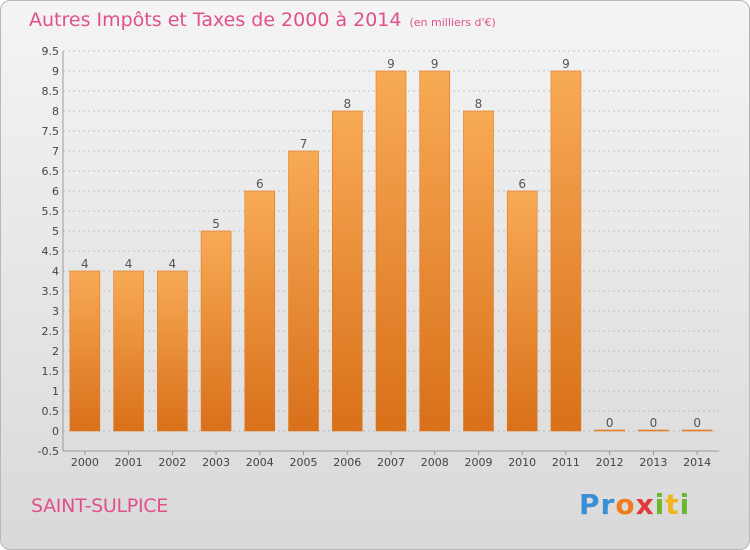  Describe the element at coordinates (609, 430) in the screenshot. I see `bar-2012` at that location.